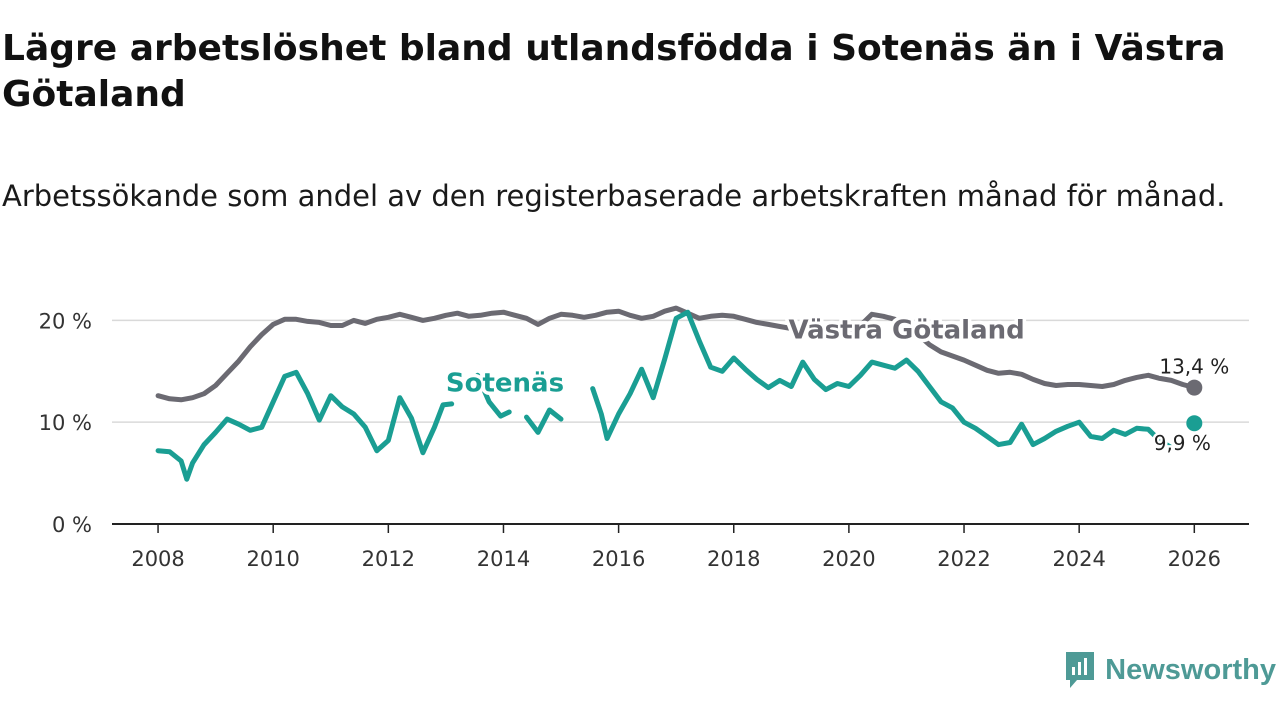  Describe the element at coordinates (1080, 670) in the screenshot. I see `newsworthy-logo-icon` at that location.